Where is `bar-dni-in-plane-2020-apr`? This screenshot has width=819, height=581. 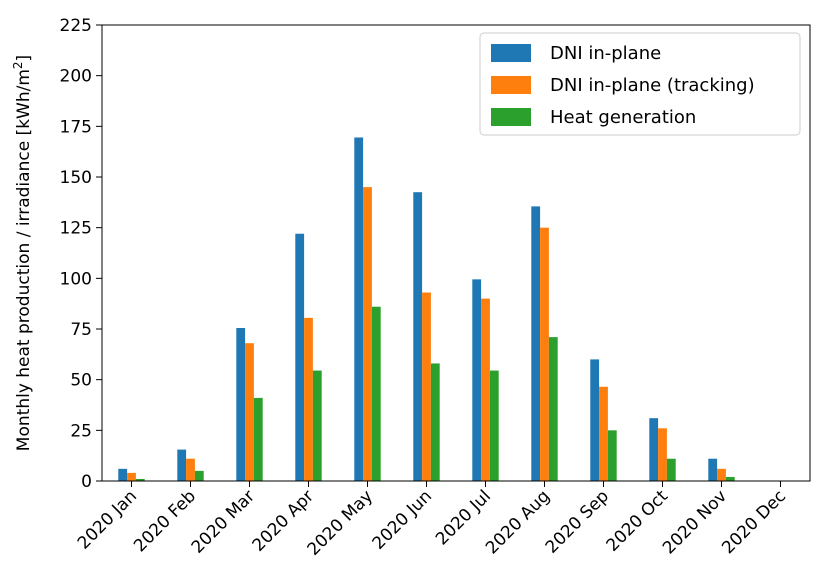 bar-dni-in-plane-2020-apr is located at coordinates (300, 357).